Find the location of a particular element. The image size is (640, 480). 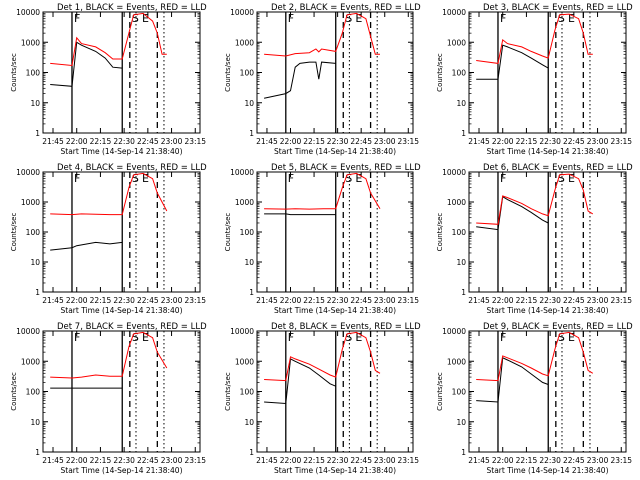

panel-title: Det 2, BLACK = Events, RED = LLD is located at coordinates (346, 8).